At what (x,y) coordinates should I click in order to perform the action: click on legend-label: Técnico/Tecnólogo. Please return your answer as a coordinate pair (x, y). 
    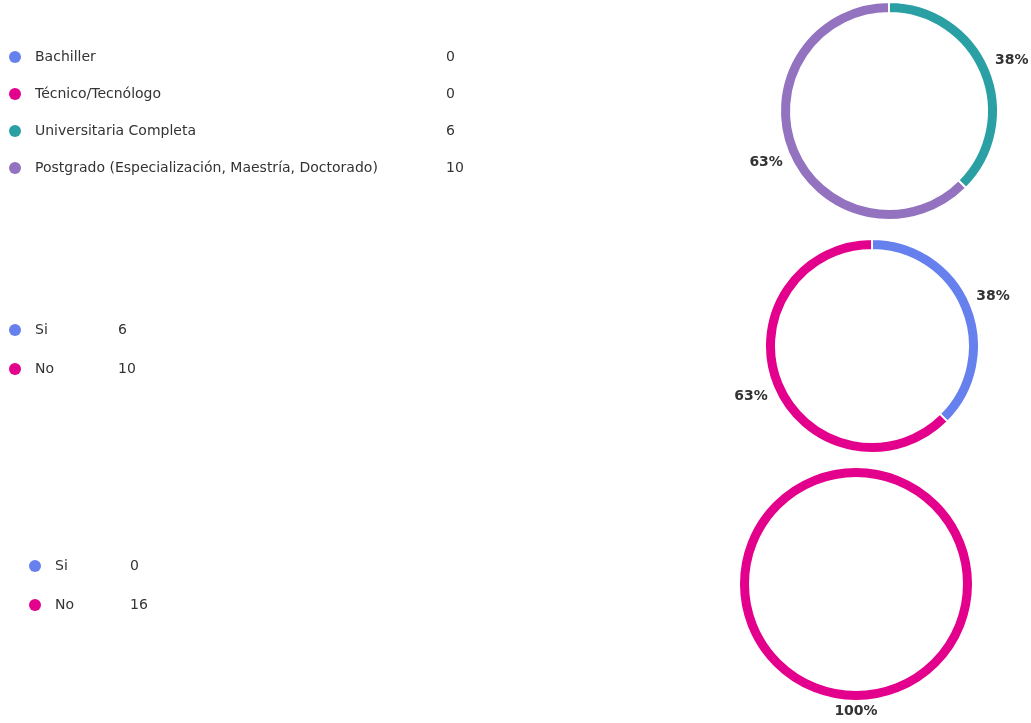
    Looking at the image, I should click on (98, 93).